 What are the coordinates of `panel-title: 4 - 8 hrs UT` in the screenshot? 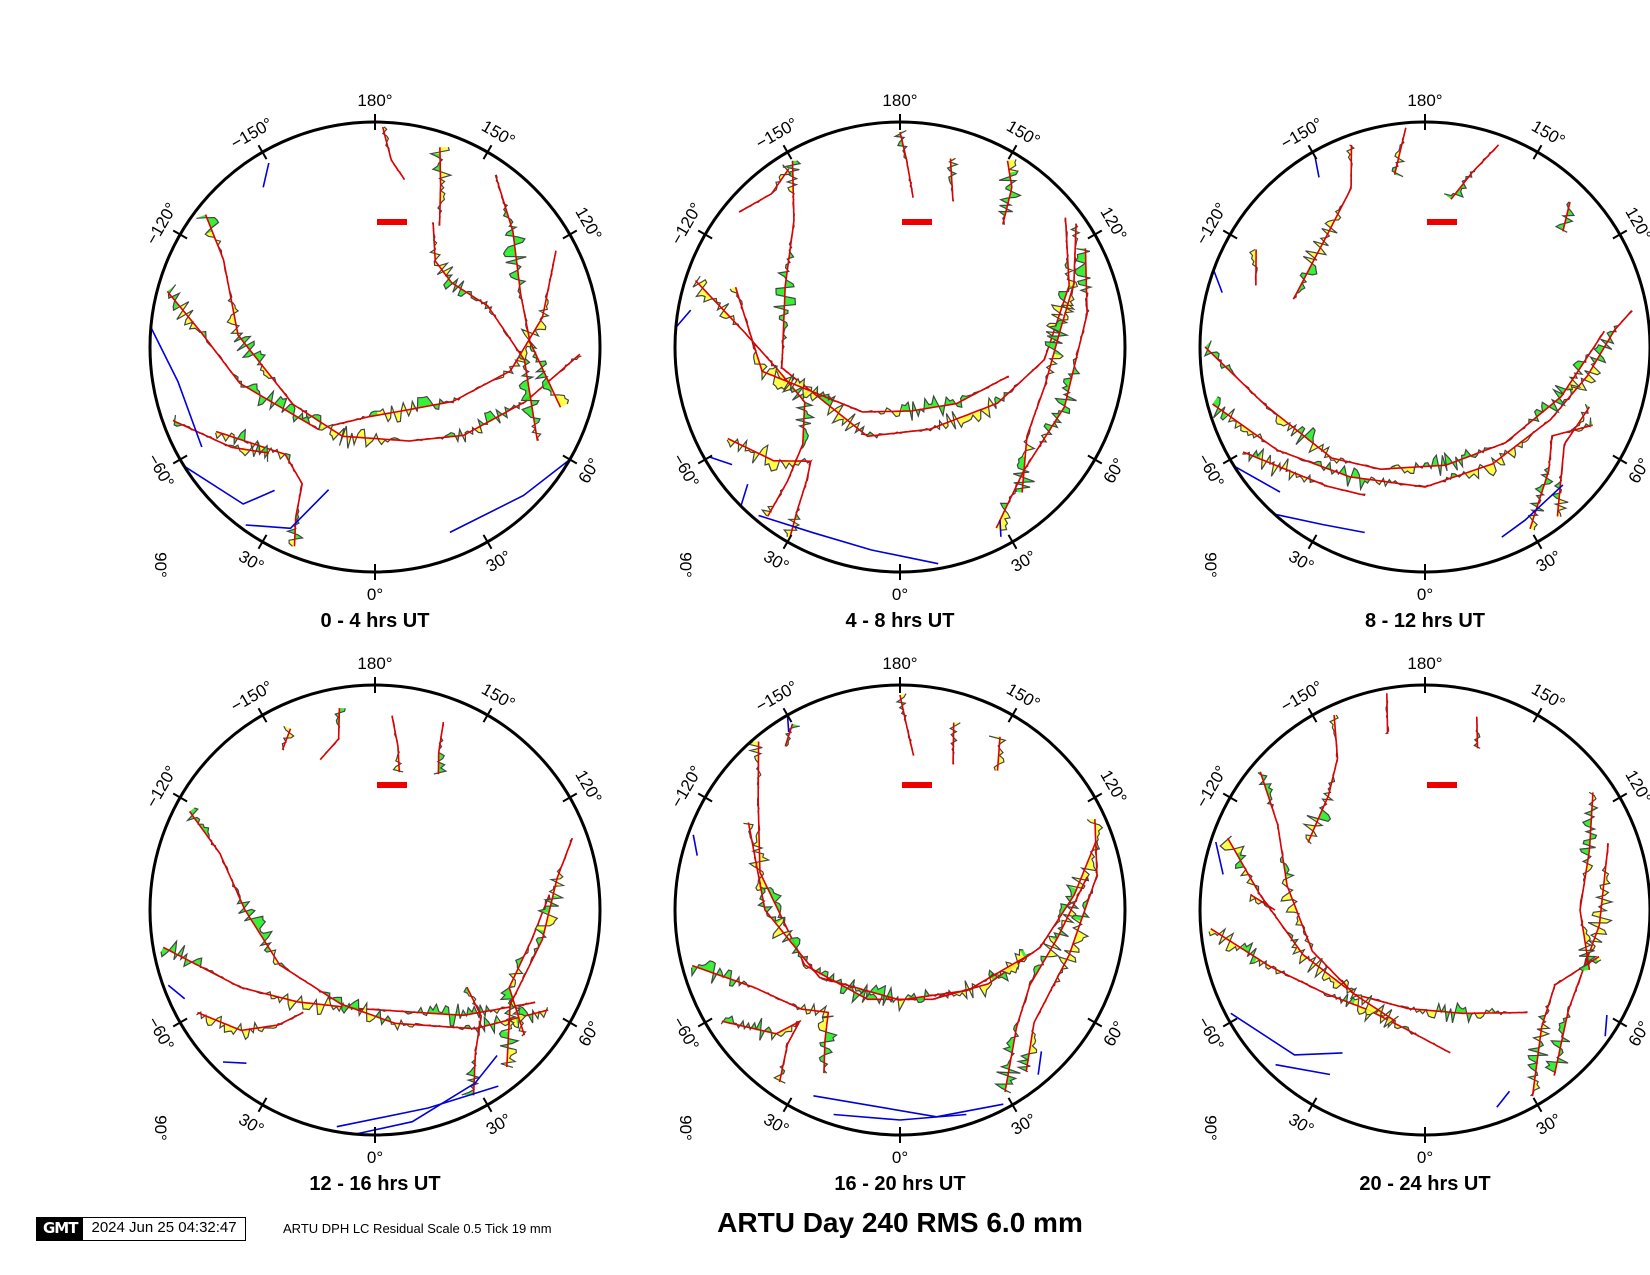 It's located at (900, 621).